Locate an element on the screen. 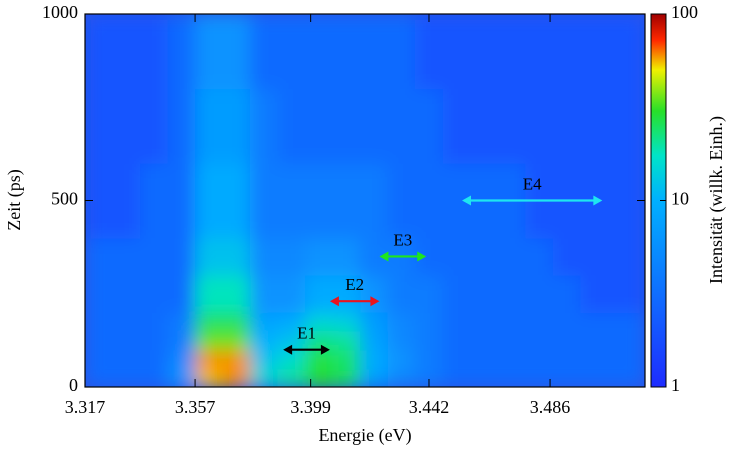  x-tick-label: 3.317 is located at coordinates (85, 407).